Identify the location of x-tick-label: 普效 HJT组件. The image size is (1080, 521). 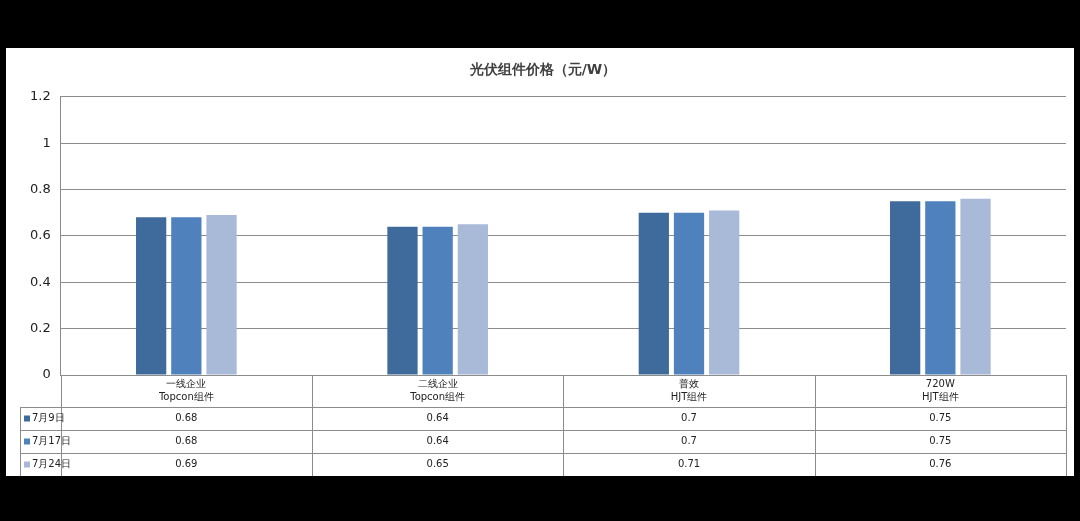
(689, 390).